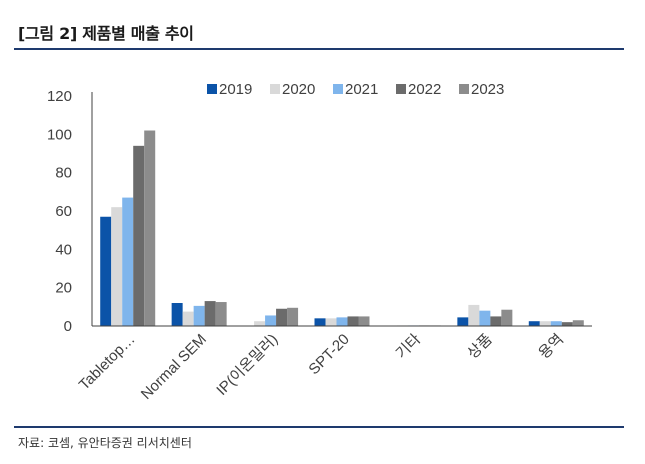  Describe the element at coordinates (275, 89) in the screenshot. I see `legend-swatch-2020` at that location.